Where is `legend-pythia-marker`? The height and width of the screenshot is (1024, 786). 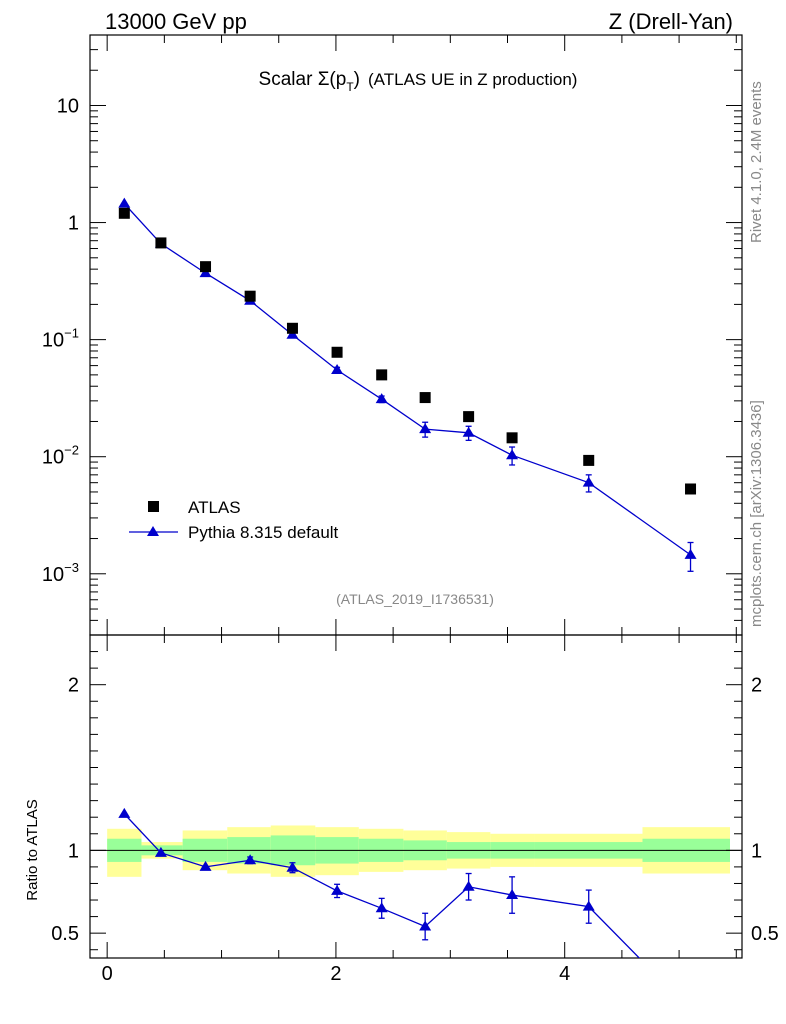 legend-pythia-marker is located at coordinates (153, 531).